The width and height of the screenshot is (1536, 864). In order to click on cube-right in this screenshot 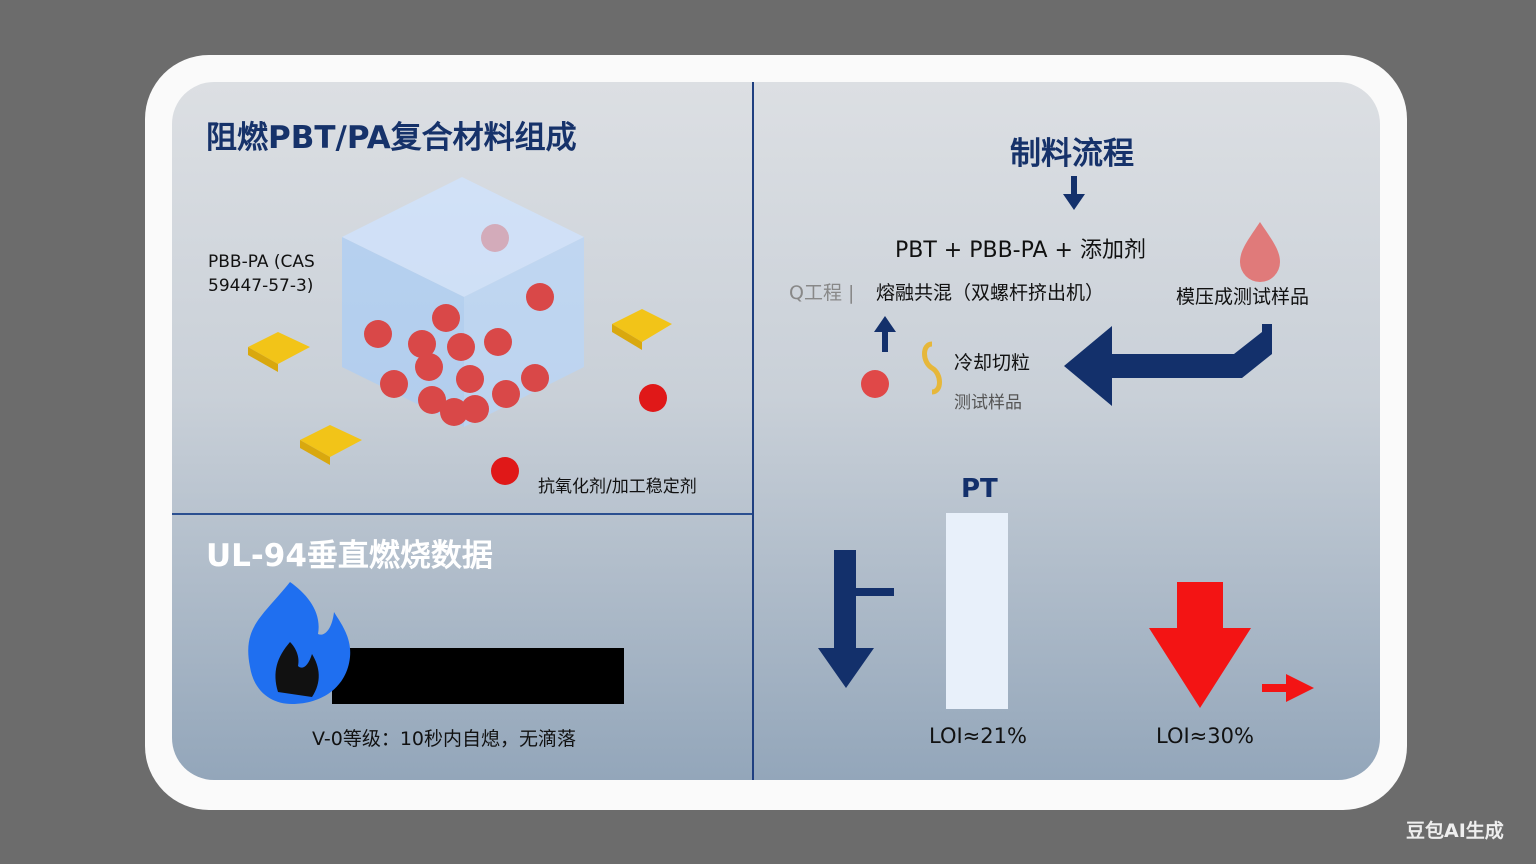, I will do `click(524, 332)`.